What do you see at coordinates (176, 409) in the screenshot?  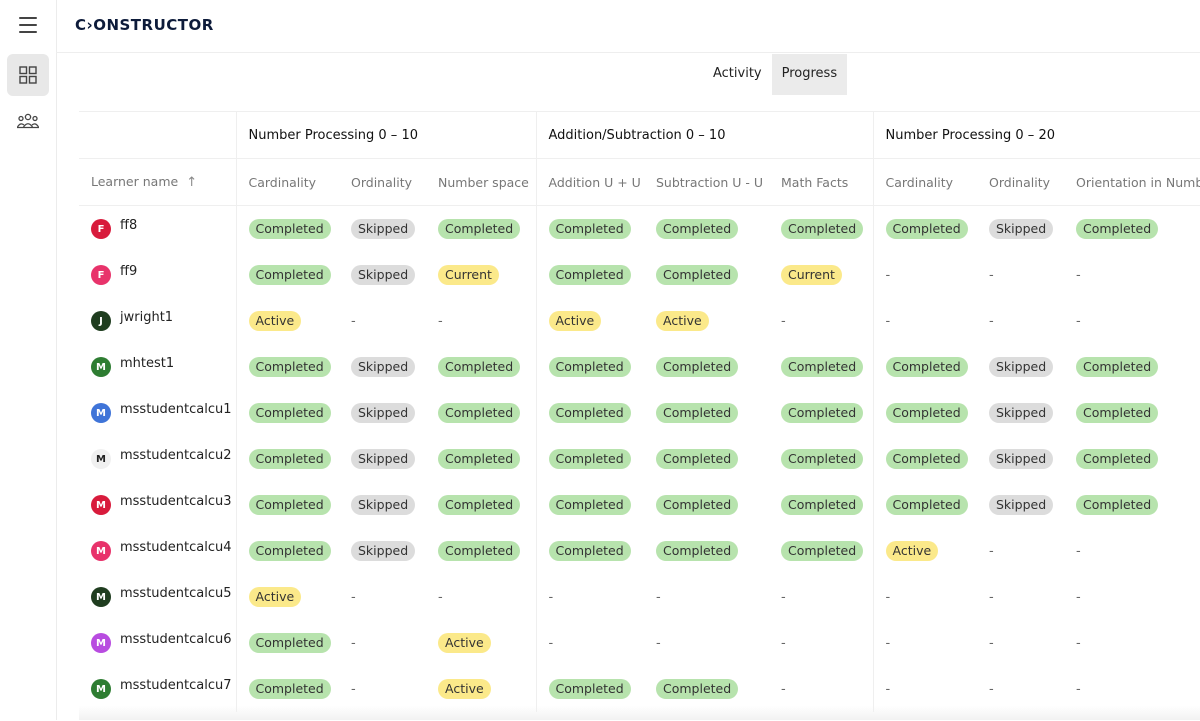 I see `learner-name: msstudentcalcu1` at bounding box center [176, 409].